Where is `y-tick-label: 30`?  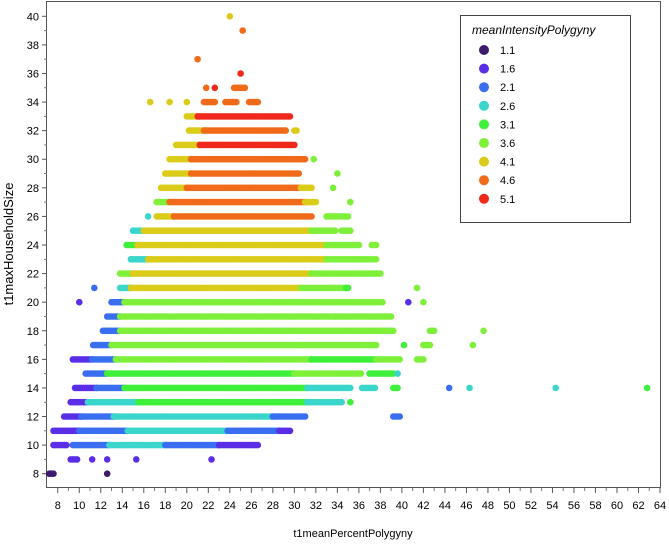
y-tick-label: 30 is located at coordinates (33, 160).